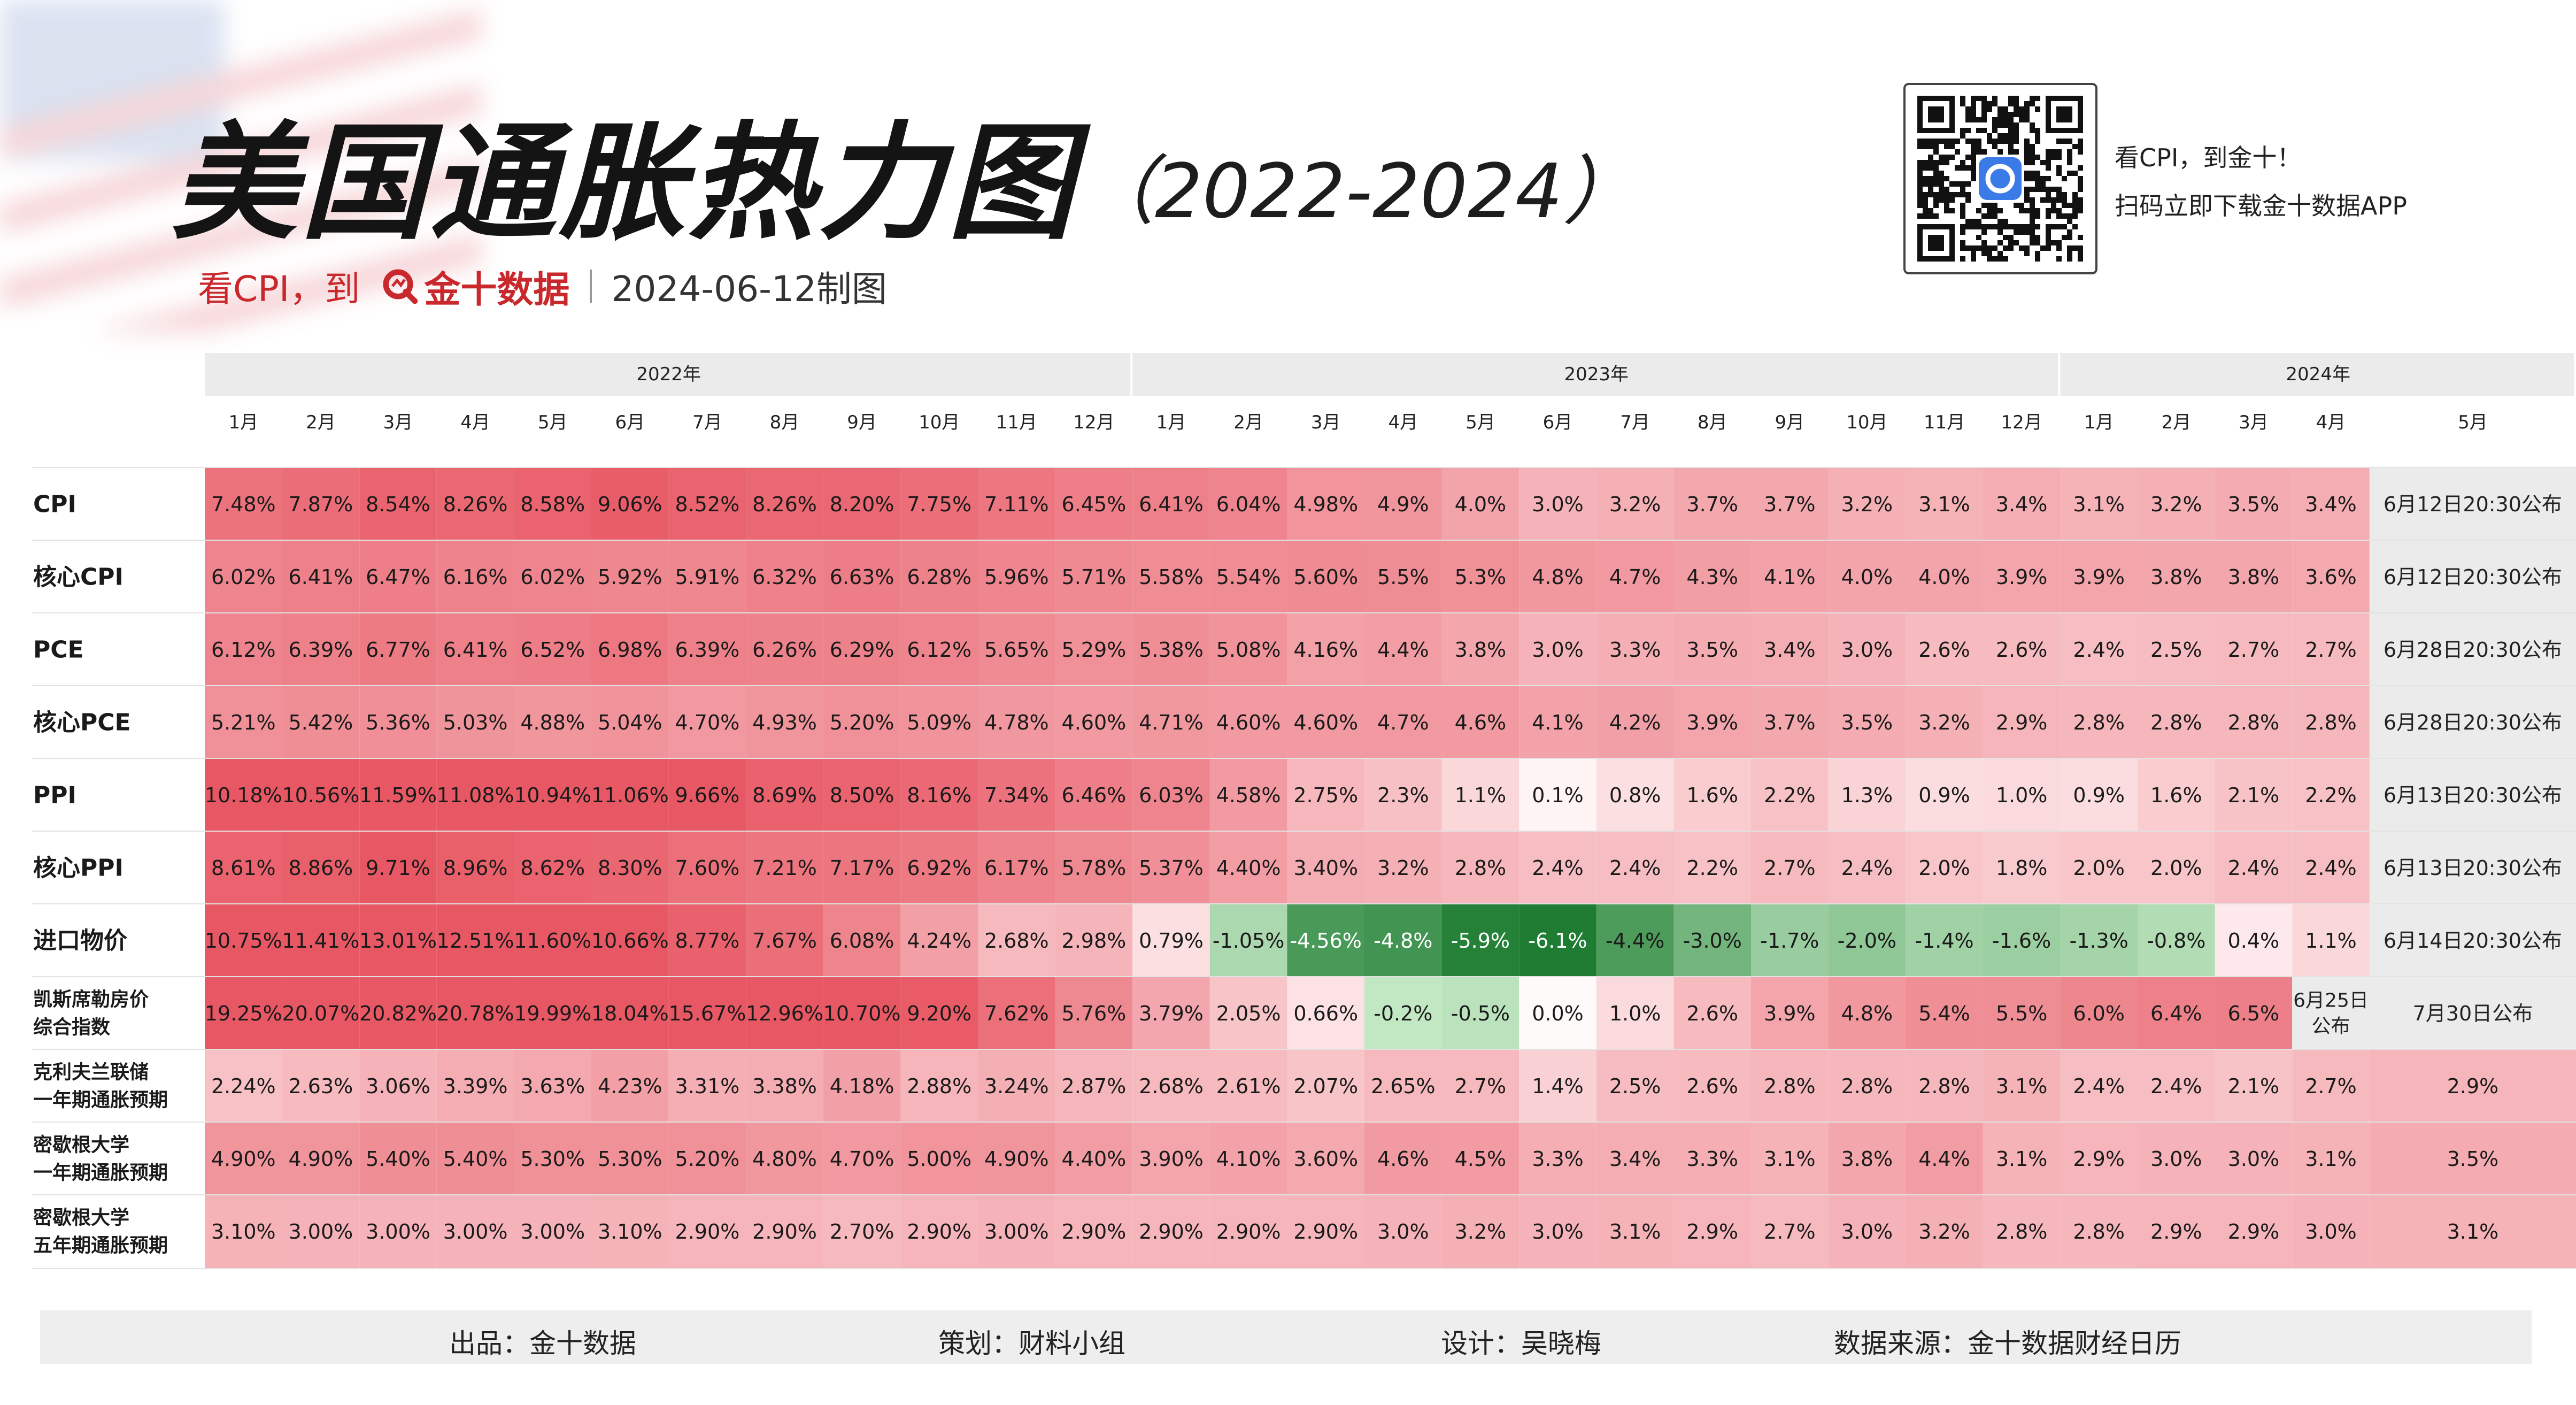 The height and width of the screenshot is (1405, 2576). What do you see at coordinates (939, 1231) in the screenshot?
I see `cell-value: 2.90%` at bounding box center [939, 1231].